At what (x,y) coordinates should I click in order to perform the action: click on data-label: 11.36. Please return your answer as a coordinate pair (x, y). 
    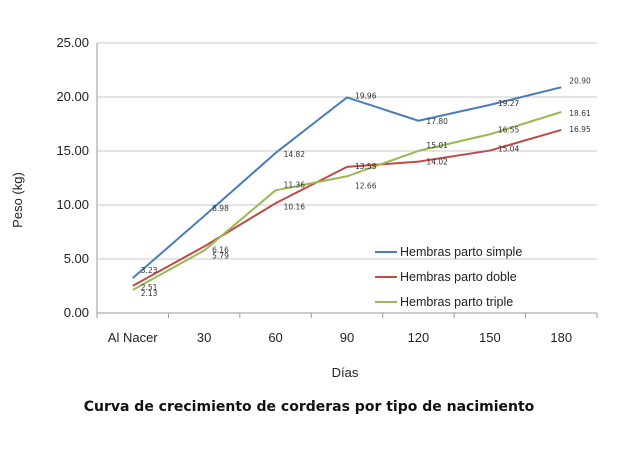
    Looking at the image, I should click on (295, 184).